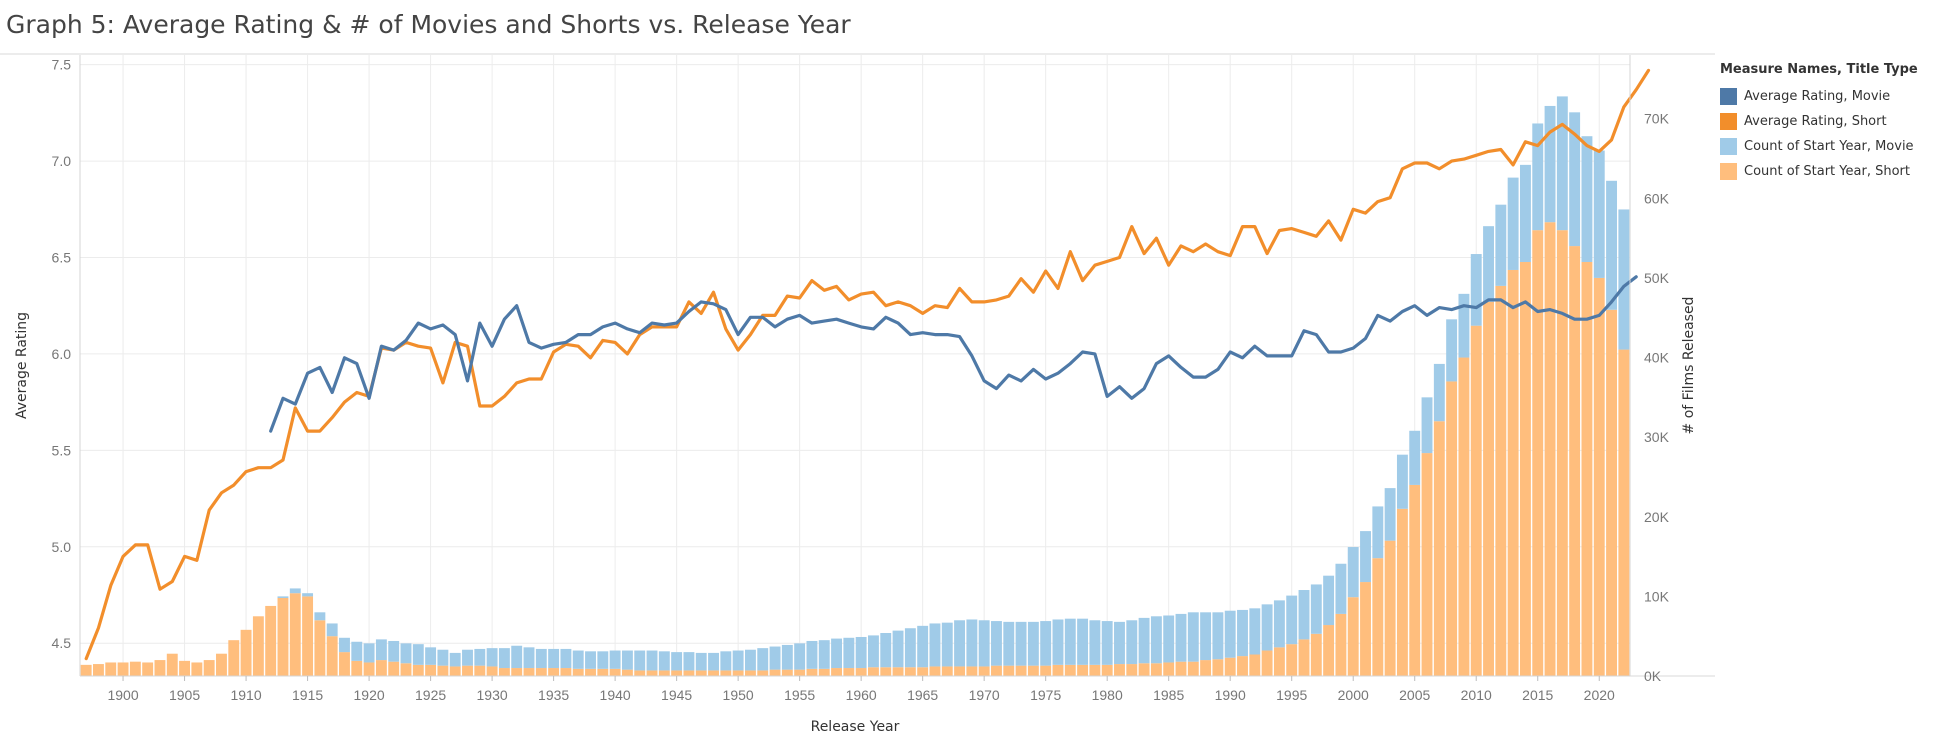  Describe the element at coordinates (245, 695) in the screenshot. I see `x-tick-label: 1910` at that location.